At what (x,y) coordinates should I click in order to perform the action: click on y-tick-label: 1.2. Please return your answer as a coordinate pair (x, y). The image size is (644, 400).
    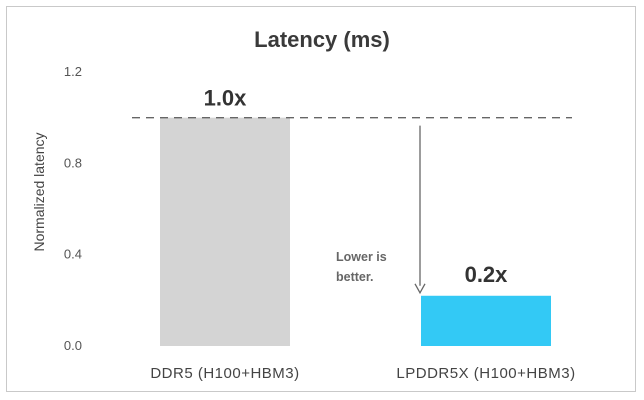
    Looking at the image, I should click on (73, 71).